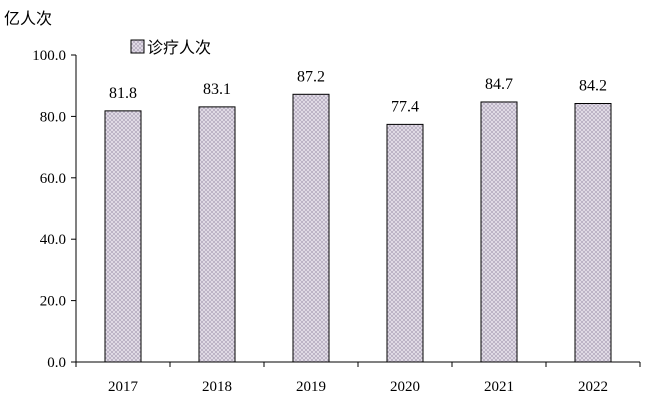 This screenshot has height=403, width=651. I want to click on x-tick-label: 2022, so click(593, 387).